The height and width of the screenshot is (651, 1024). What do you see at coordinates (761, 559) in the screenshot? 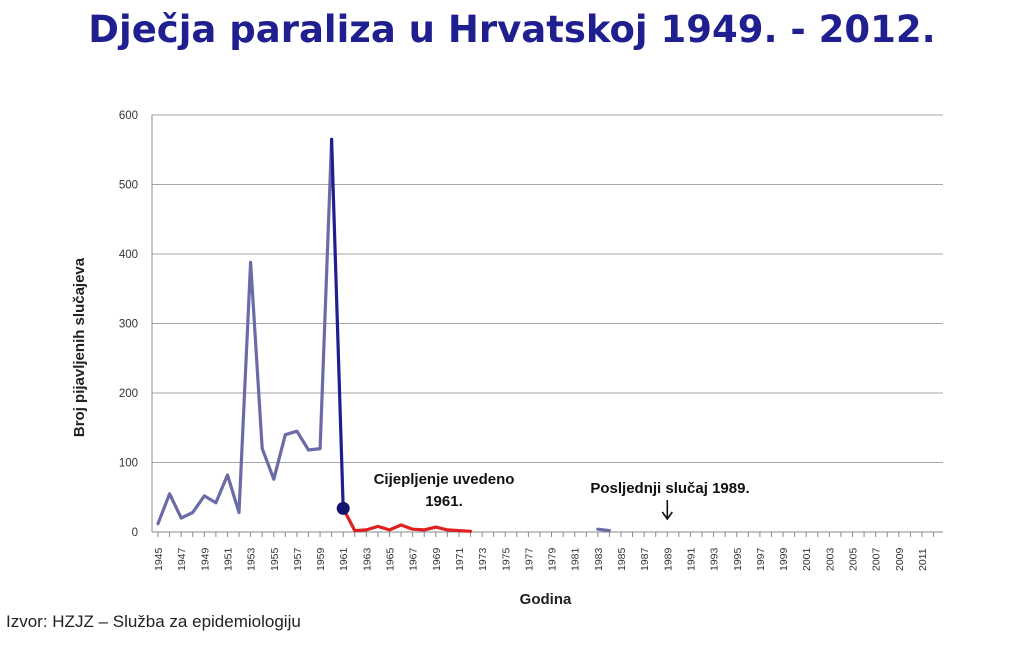
I see `x-tick-label: 1997` at bounding box center [761, 559].